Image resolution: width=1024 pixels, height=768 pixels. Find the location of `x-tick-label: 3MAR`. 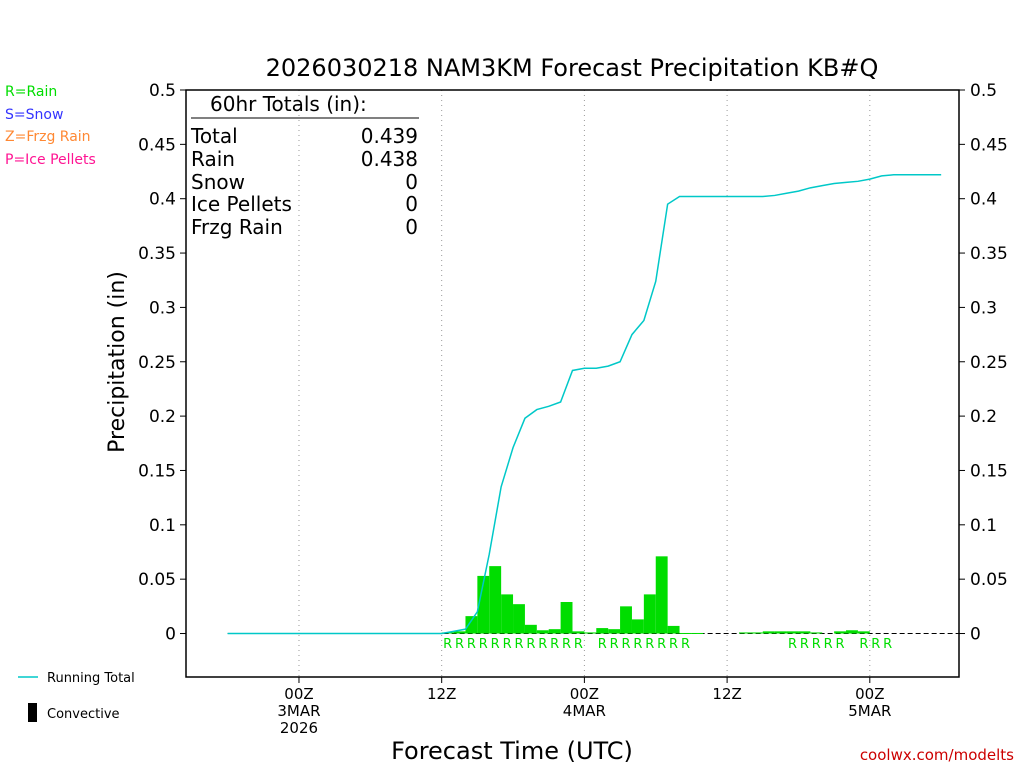

x-tick-label: 3MAR is located at coordinates (298, 711).